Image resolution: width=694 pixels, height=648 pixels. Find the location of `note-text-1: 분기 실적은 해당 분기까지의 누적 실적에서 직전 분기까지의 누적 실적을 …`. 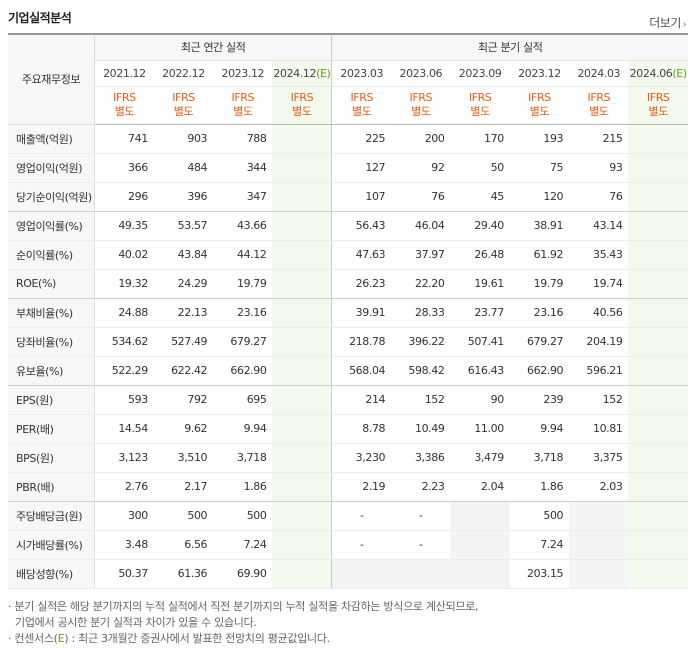

note-text-1: 분기 실적은 해당 분기까지의 누적 실적에서 직전 분기까지의 누적 실적을 … is located at coordinates (246, 606).